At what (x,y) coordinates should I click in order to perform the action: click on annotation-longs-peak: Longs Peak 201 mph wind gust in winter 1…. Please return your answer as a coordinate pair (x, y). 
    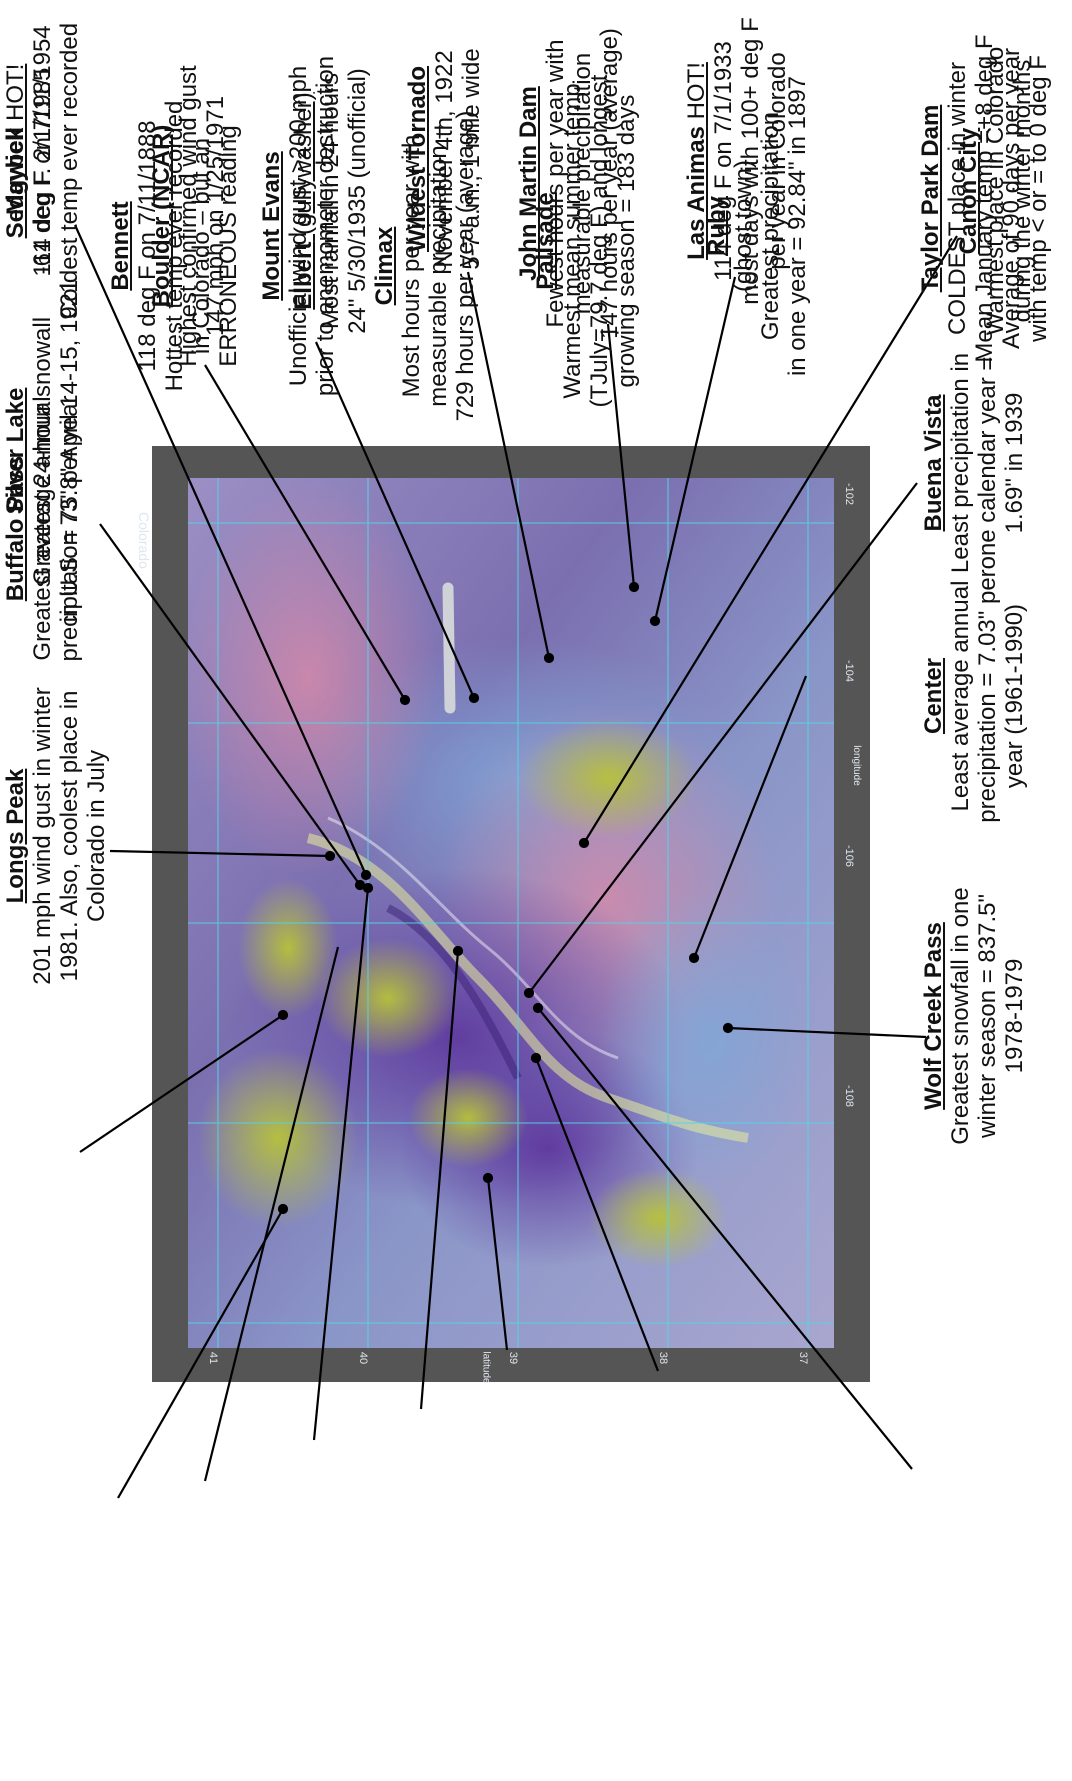
    Looking at the image, I should click on (56, 836).